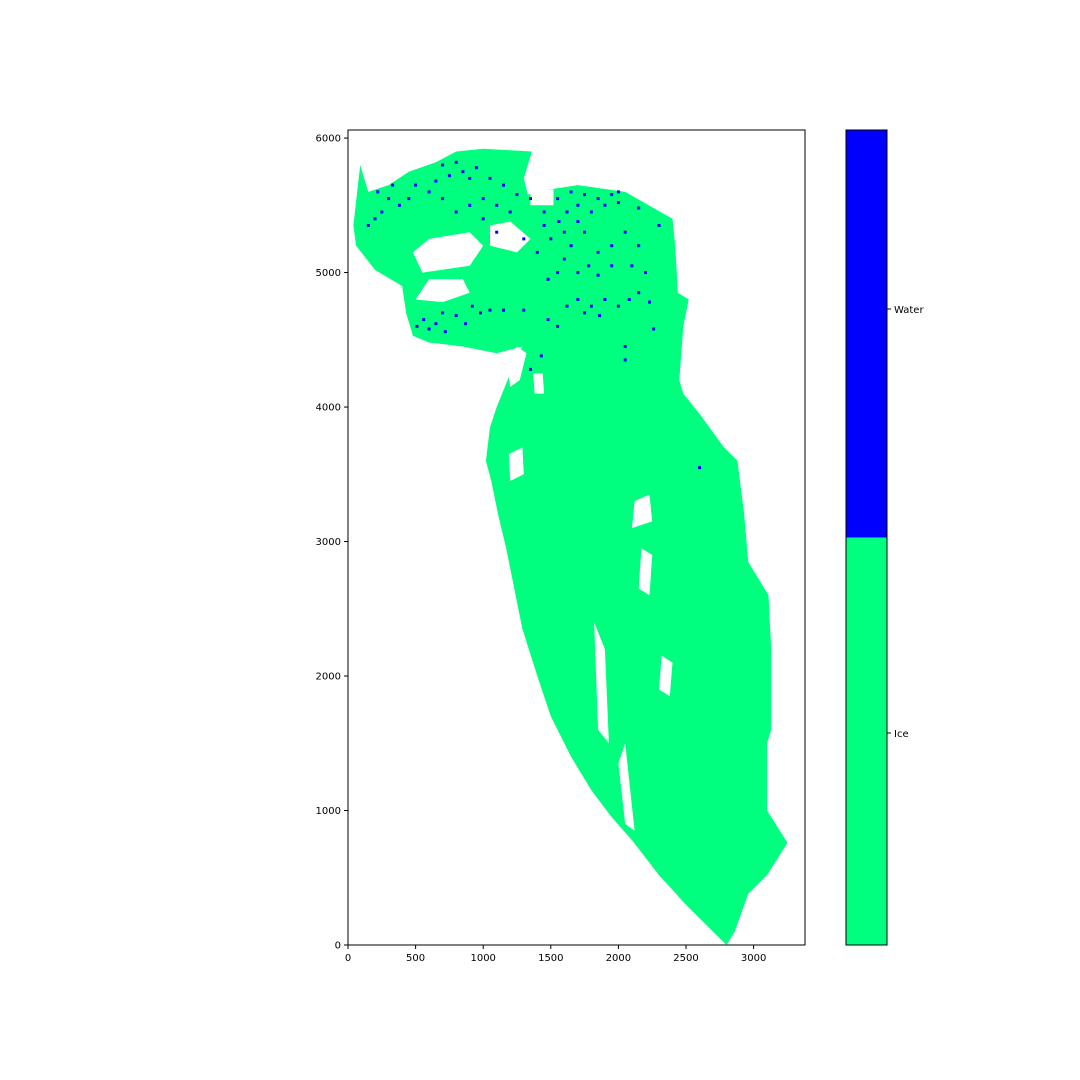  I want to click on colorbar-frame, so click(866, 537).